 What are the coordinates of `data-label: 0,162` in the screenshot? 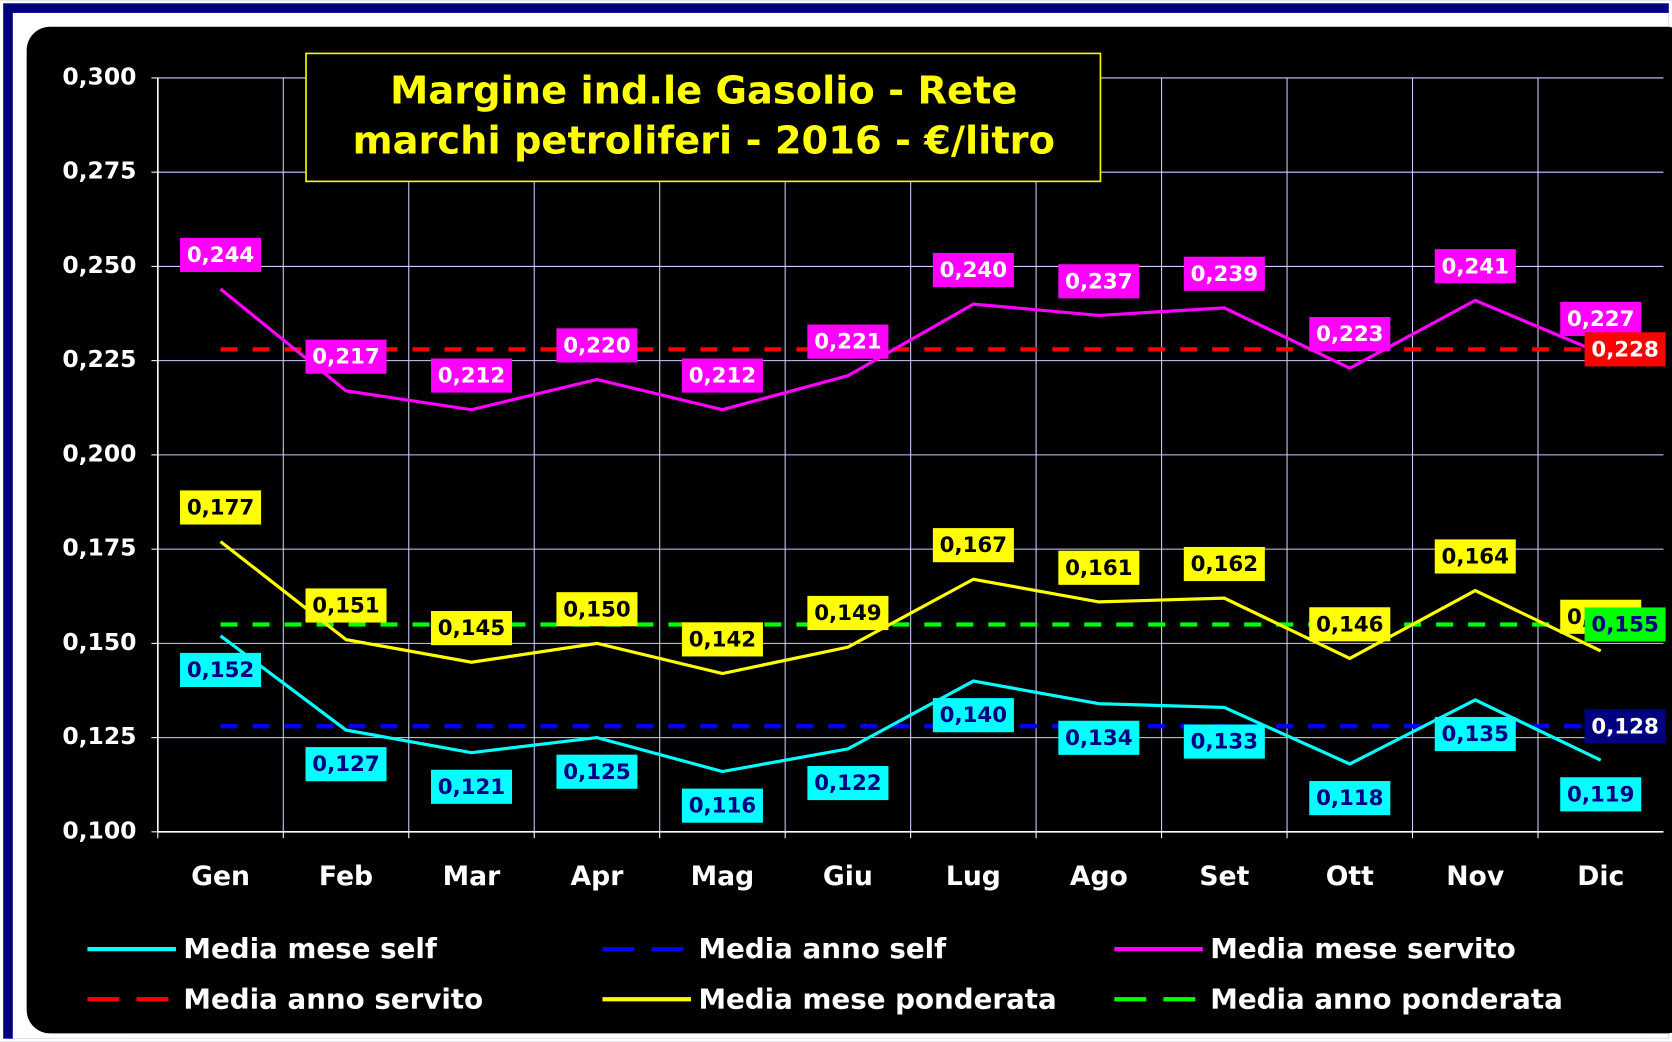 It's located at (1224, 564).